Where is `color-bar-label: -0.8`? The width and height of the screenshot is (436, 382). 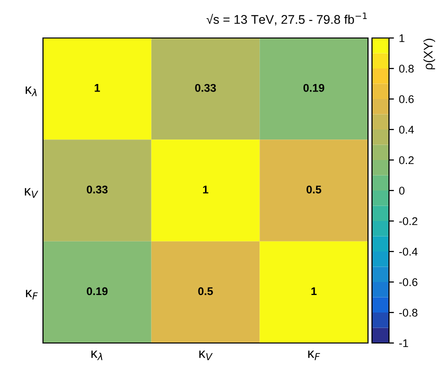 color-bar-label: -0.8 is located at coordinates (408, 312).